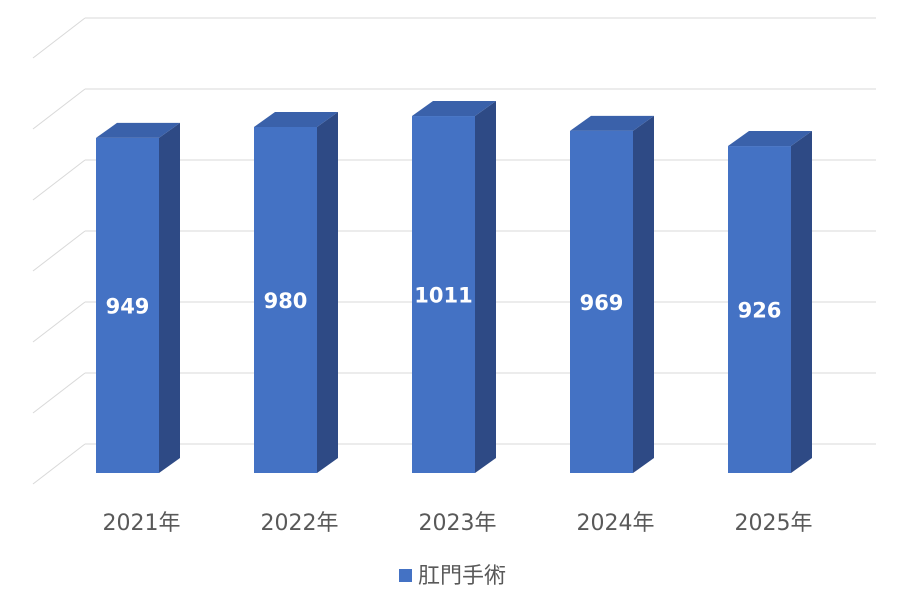 The width and height of the screenshot is (910, 607). I want to click on category-label: 2023年, so click(458, 523).